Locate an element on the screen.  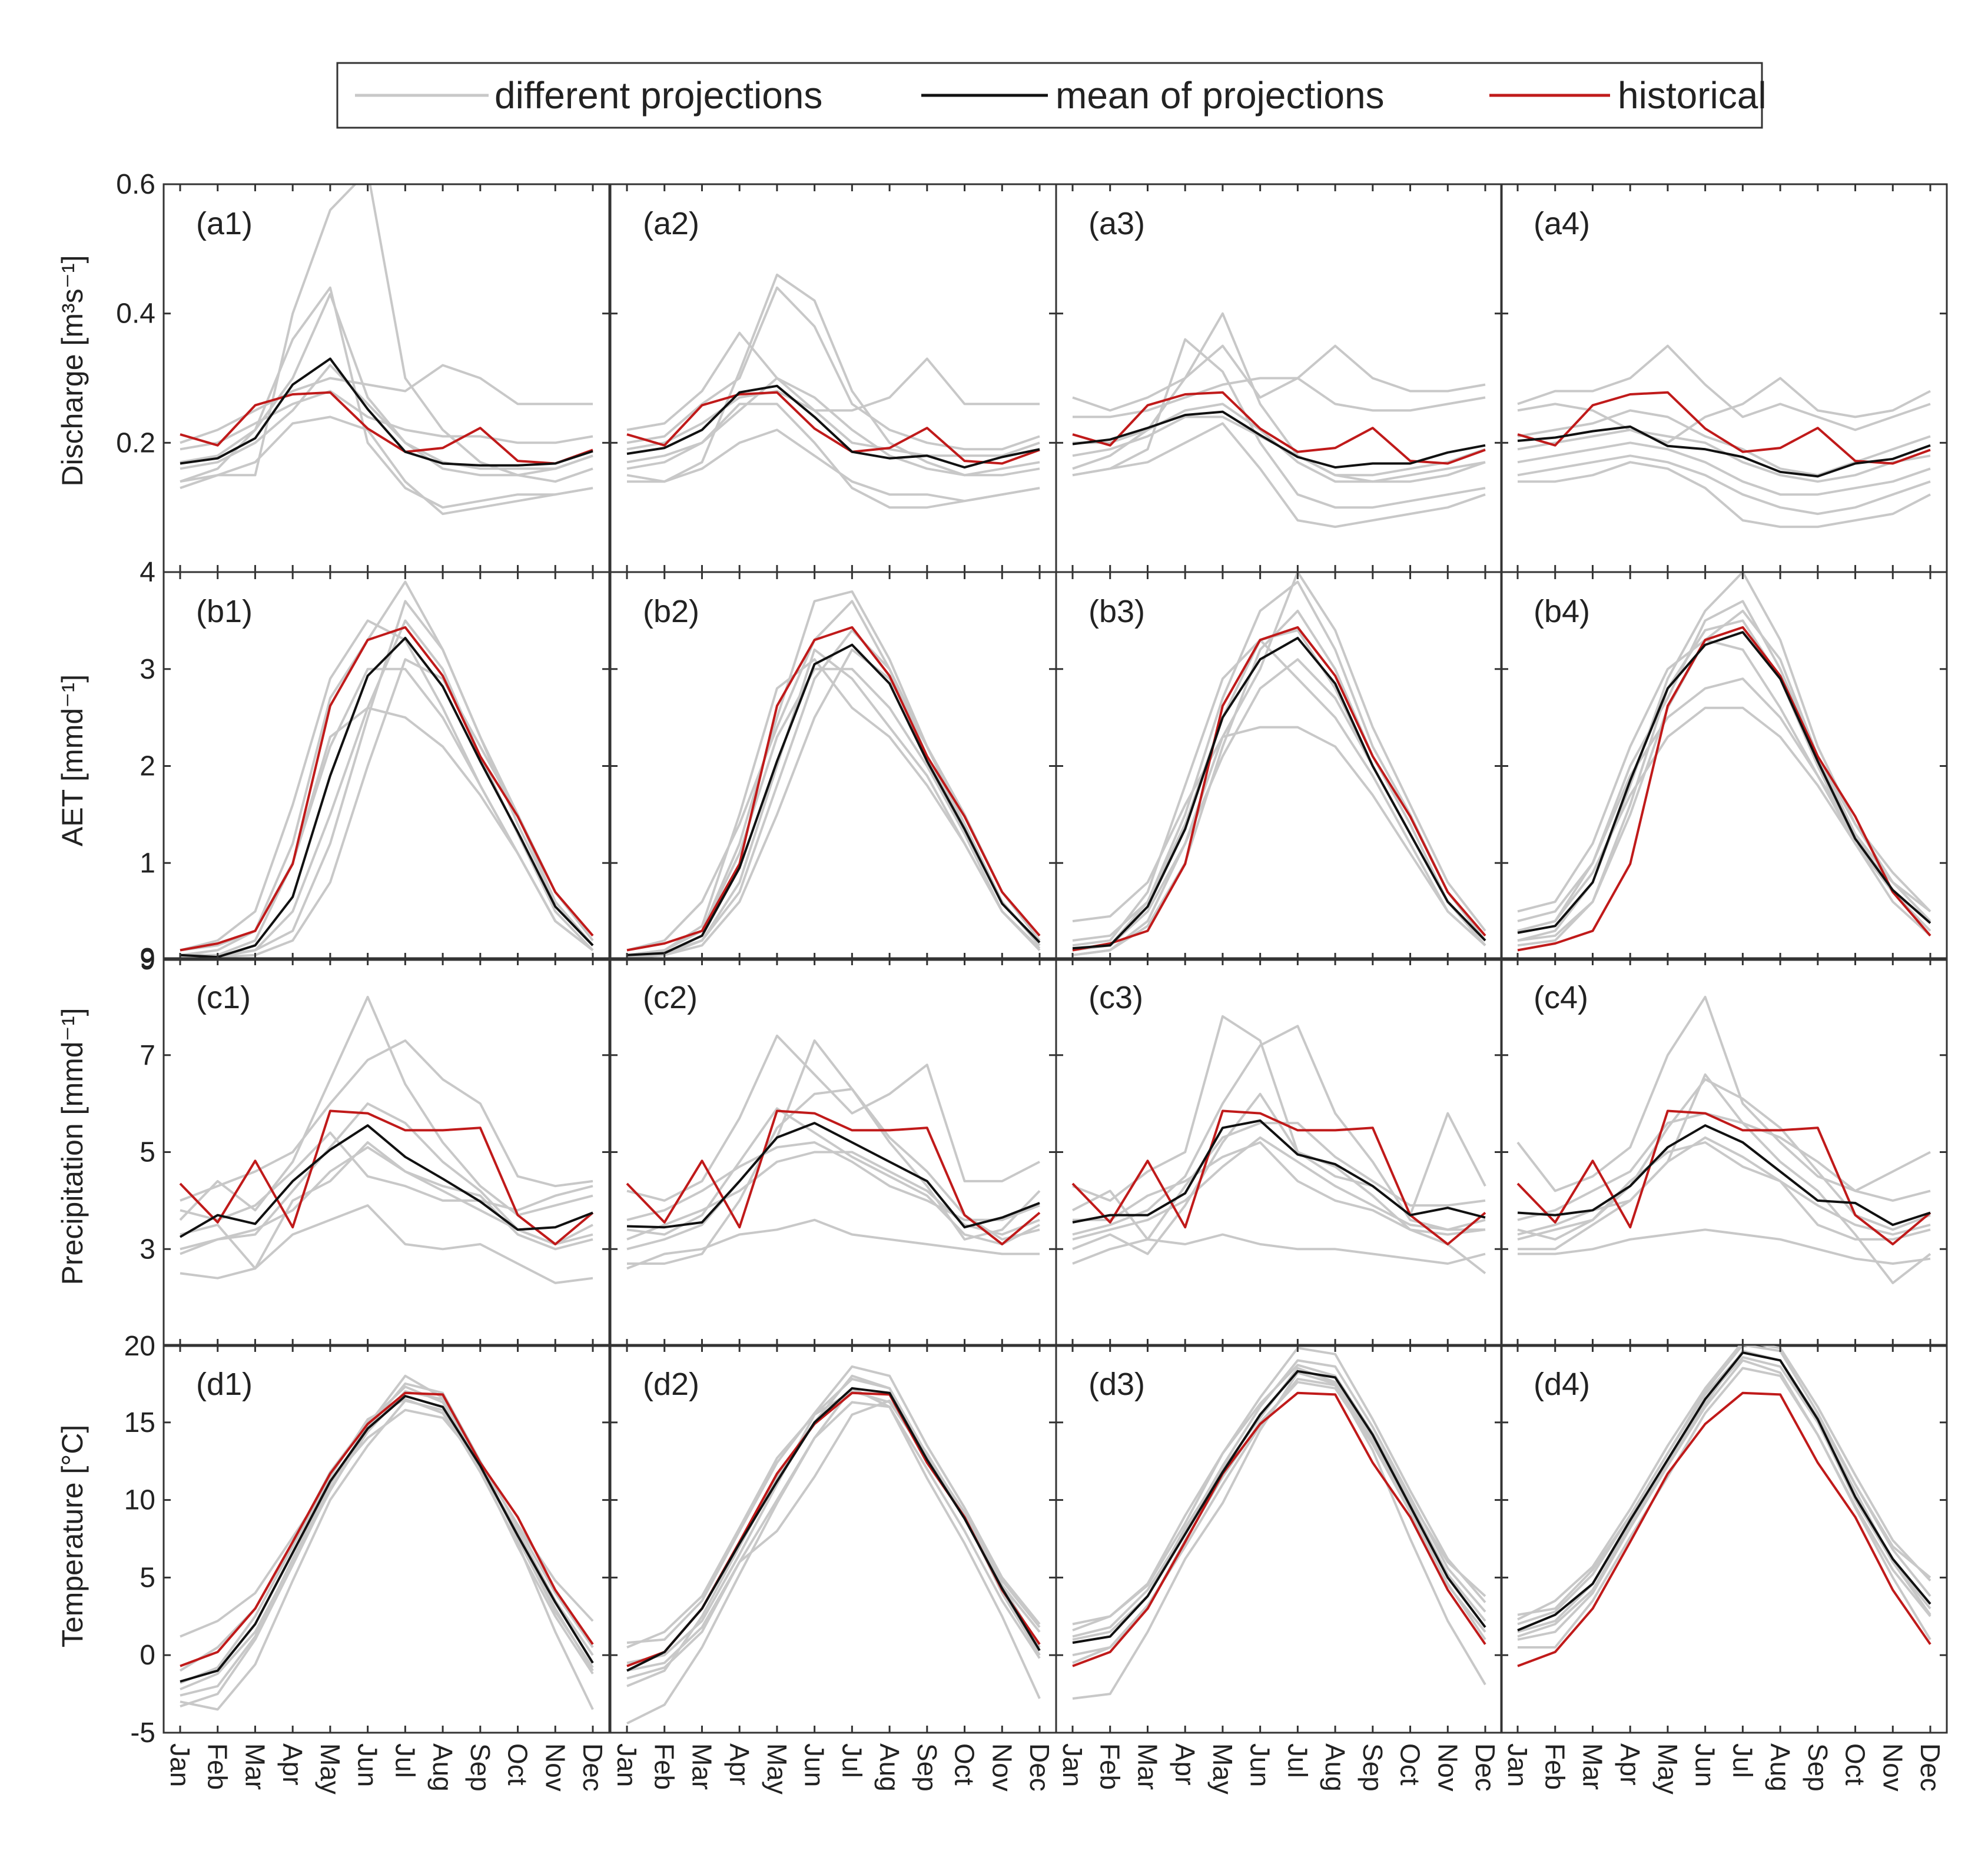
ytick-label: 7 is located at coordinates (147, 1055).